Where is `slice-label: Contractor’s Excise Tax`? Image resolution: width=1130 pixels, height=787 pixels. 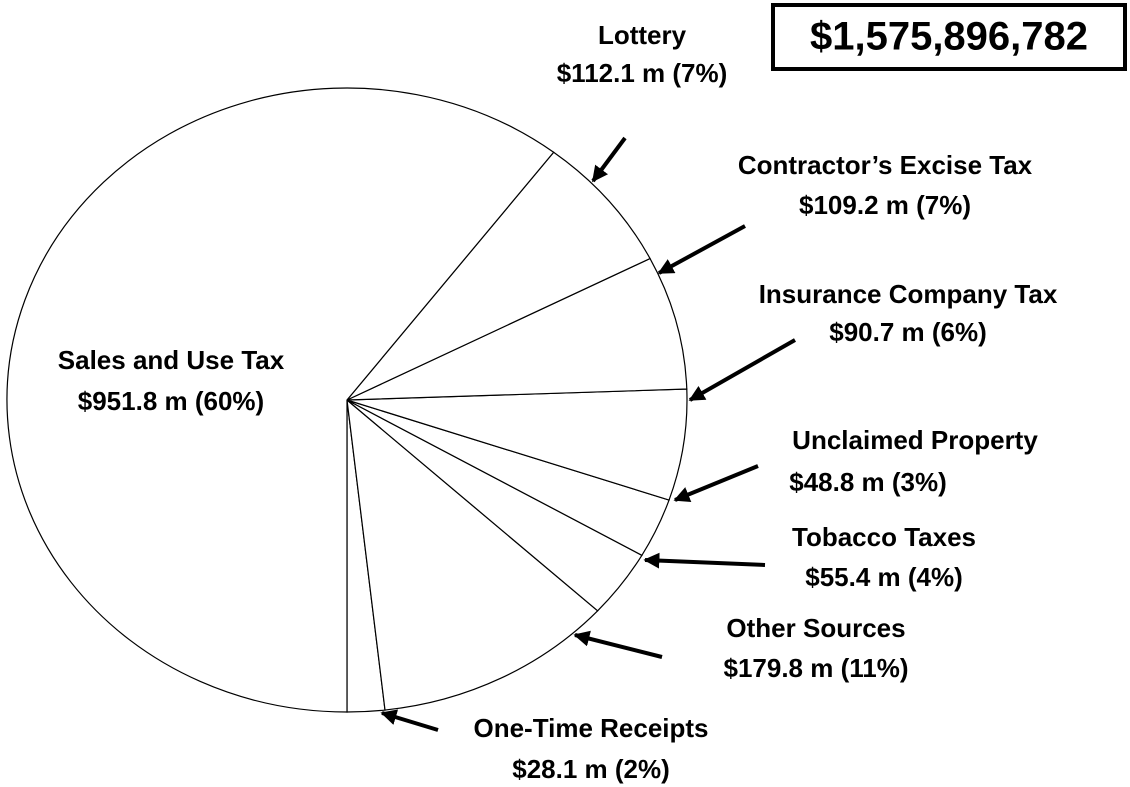
slice-label: Contractor’s Excise Tax is located at coordinates (885, 165).